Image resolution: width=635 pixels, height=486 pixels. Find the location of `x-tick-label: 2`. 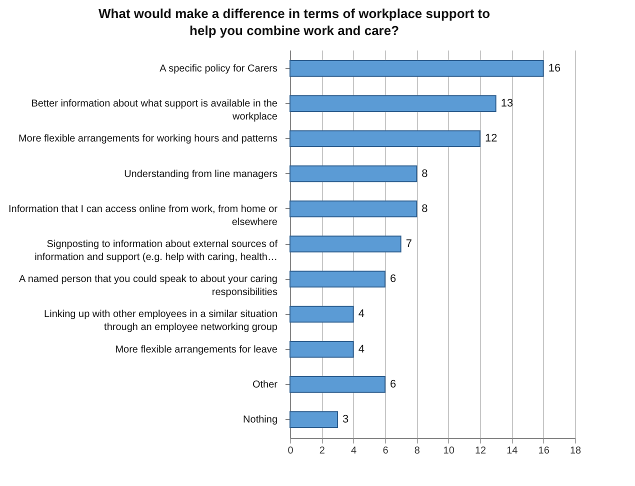

x-tick-label: 2 is located at coordinates (322, 451).